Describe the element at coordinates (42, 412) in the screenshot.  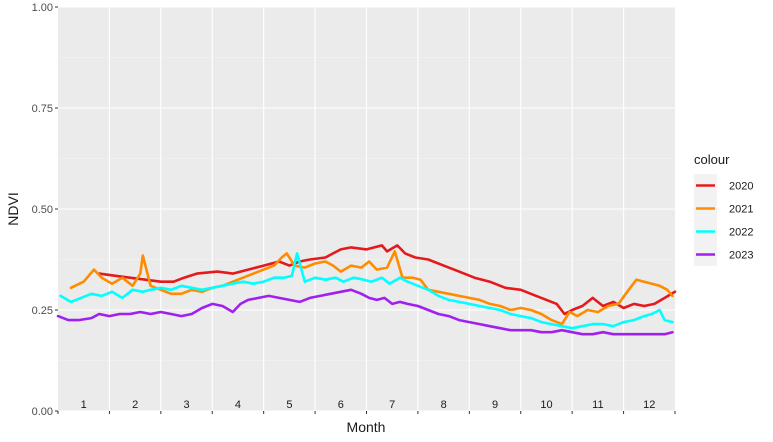
I see `y-tick-label: 0.00` at that location.